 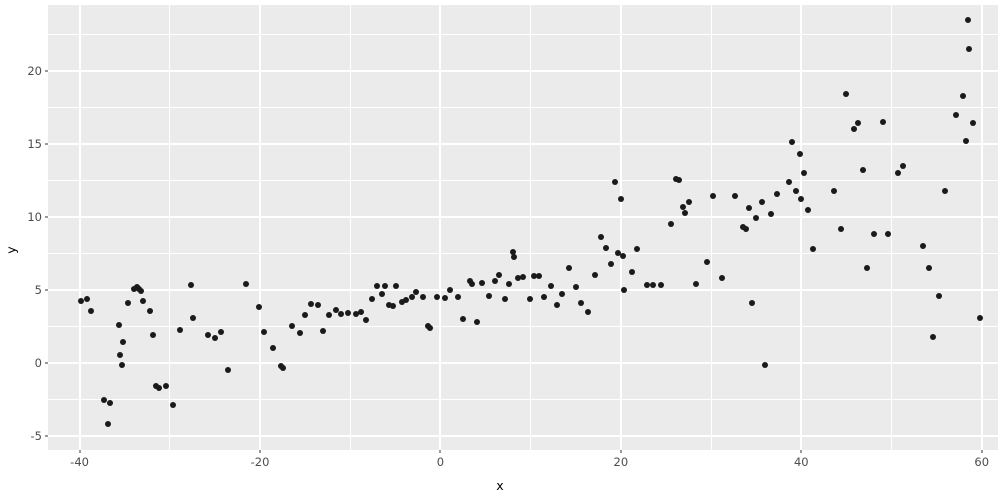 What do you see at coordinates (34, 70) in the screenshot?
I see `y-tick-label: 20` at bounding box center [34, 70].